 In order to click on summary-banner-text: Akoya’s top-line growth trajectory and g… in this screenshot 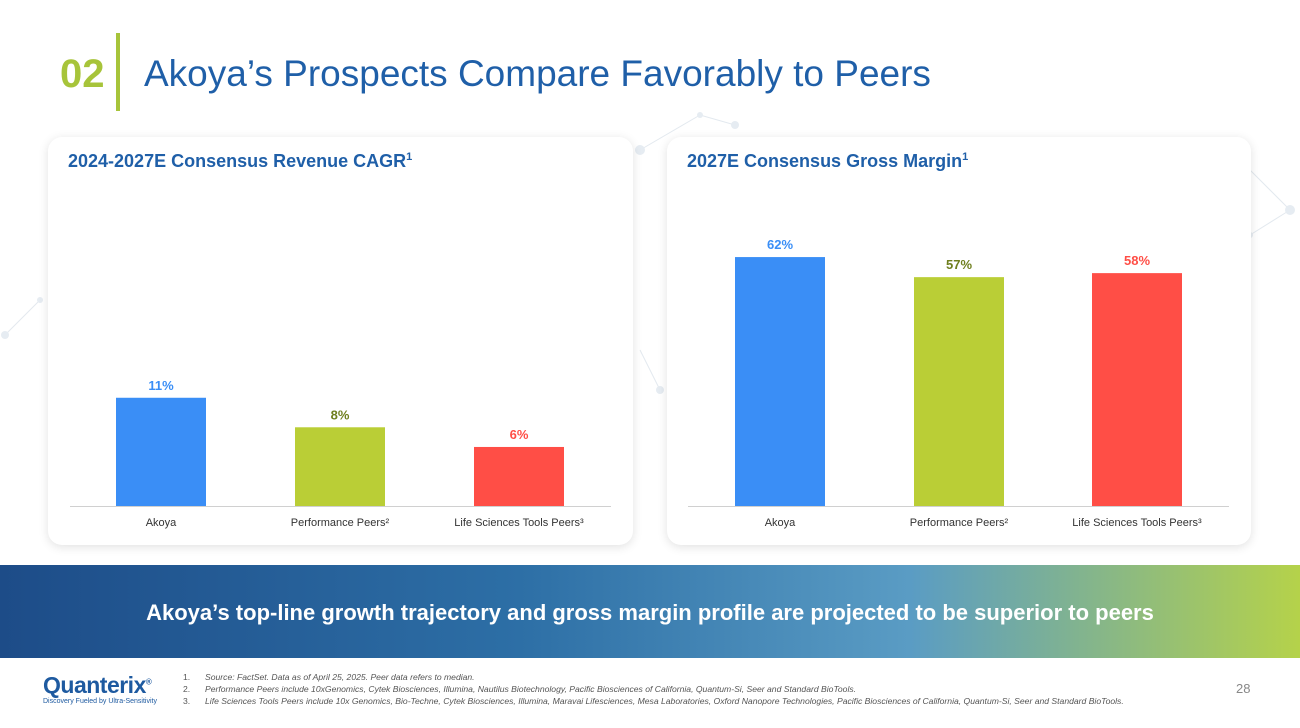, I will do `click(650, 612)`.